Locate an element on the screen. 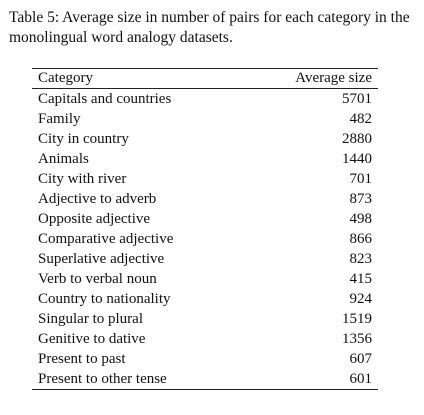 The image size is (424, 415). average-size-cell: 873 is located at coordinates (361, 199).